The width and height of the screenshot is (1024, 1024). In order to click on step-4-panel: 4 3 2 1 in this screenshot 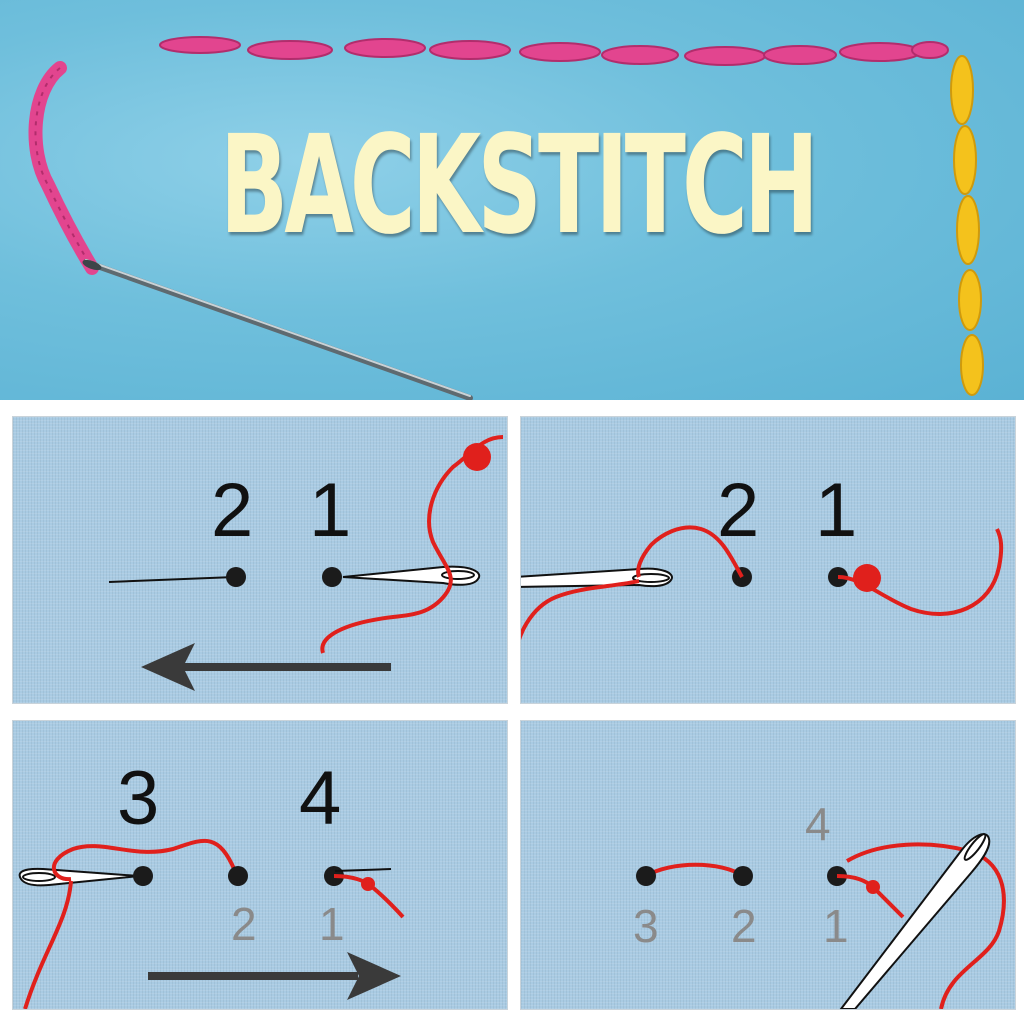, I will do `click(768, 865)`.